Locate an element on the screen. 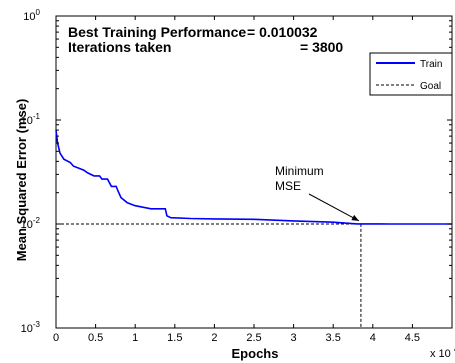 The height and width of the screenshot is (363, 455). title-line-1-value: = 0.010032 is located at coordinates (282, 32).